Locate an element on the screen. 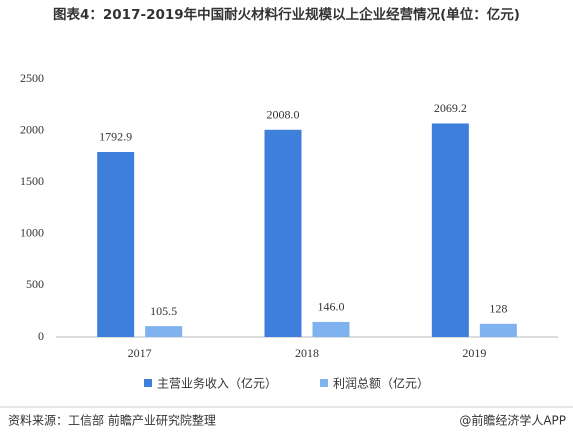 The width and height of the screenshot is (573, 441). legend-label: 利润总额（亿元） is located at coordinates (381, 383).